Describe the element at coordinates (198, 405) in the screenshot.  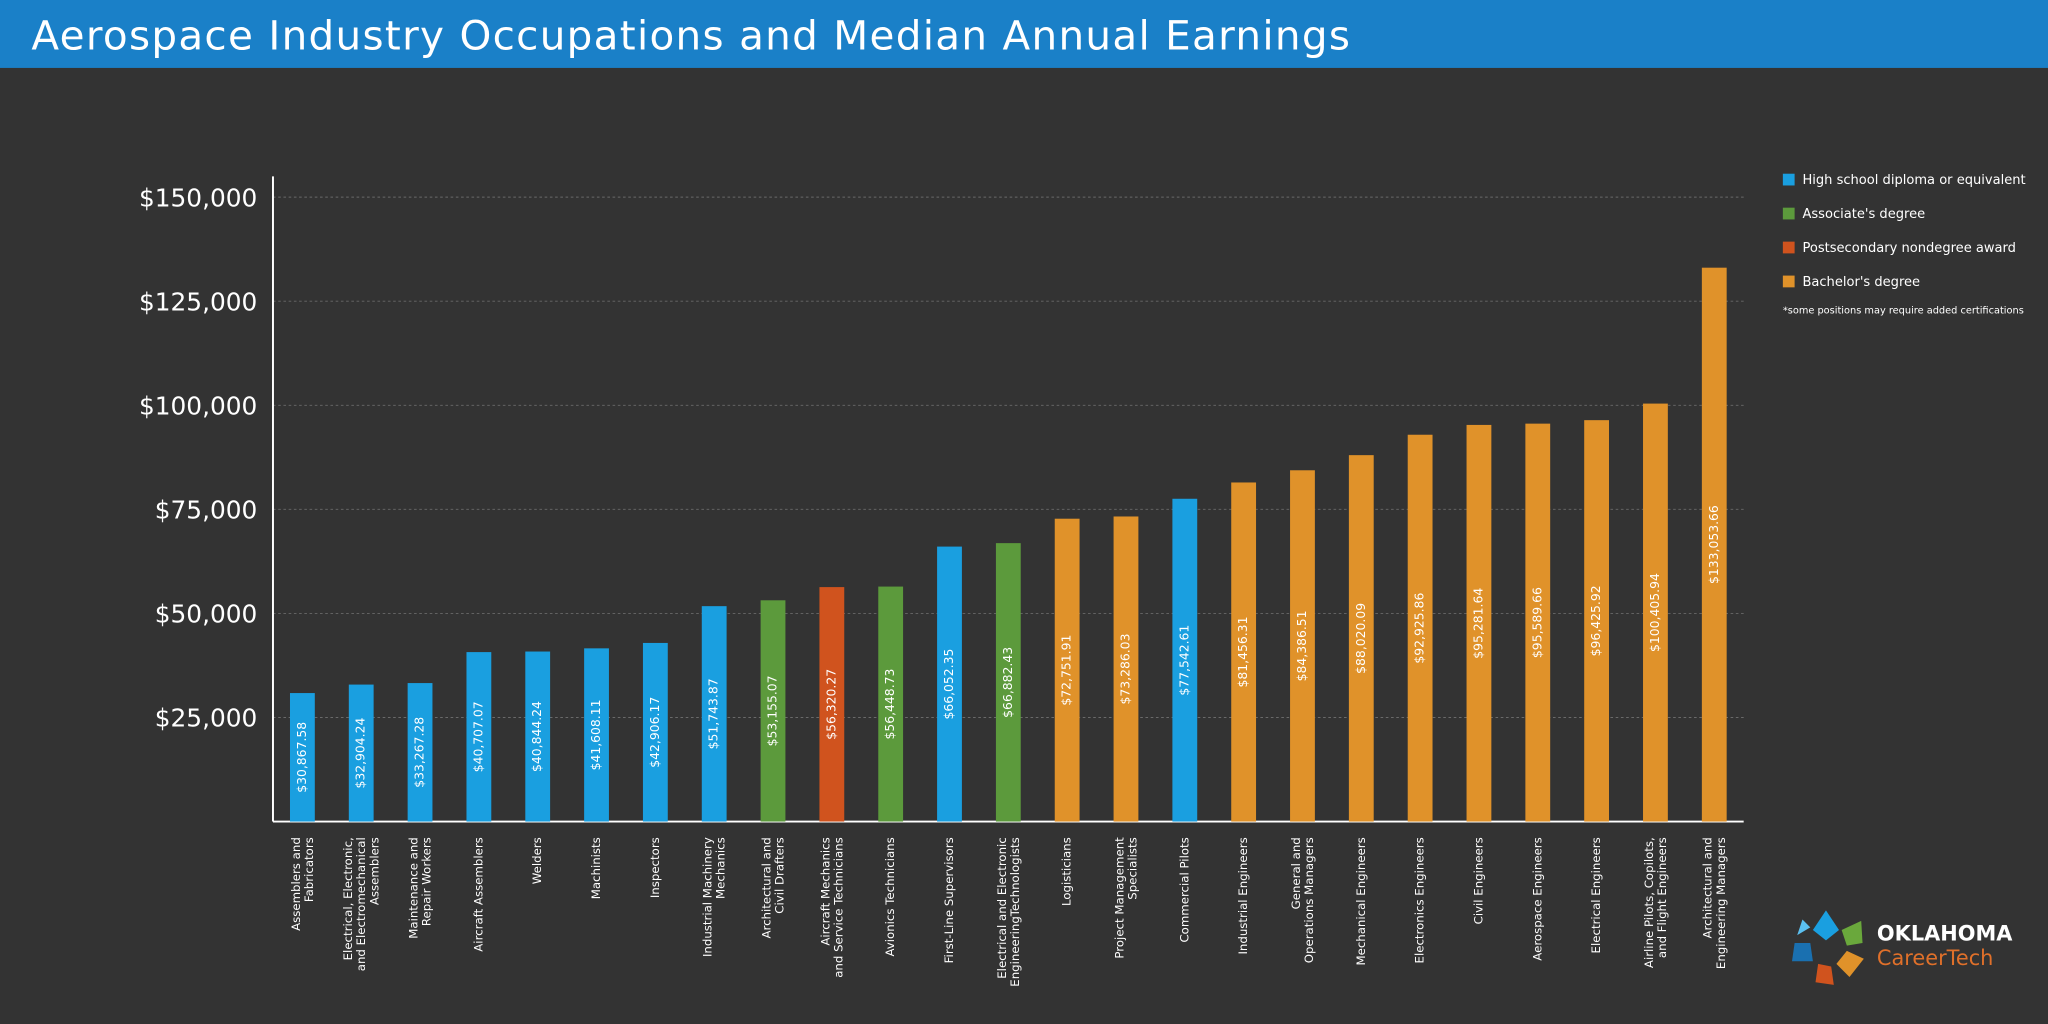
I see `y-tick-label: $100,000` at that location.